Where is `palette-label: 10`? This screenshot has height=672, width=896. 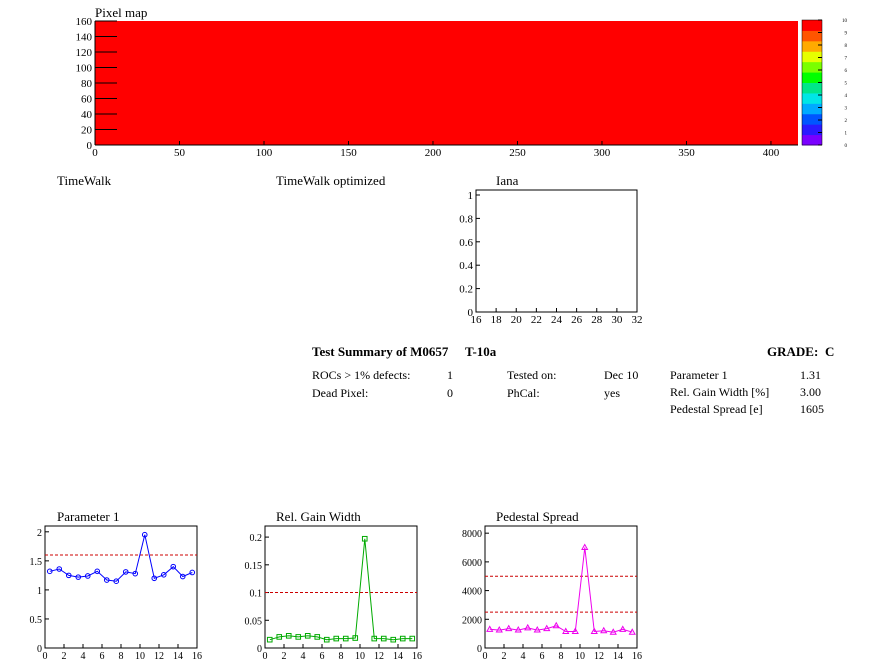
palette-label: 10 is located at coordinates (845, 21).